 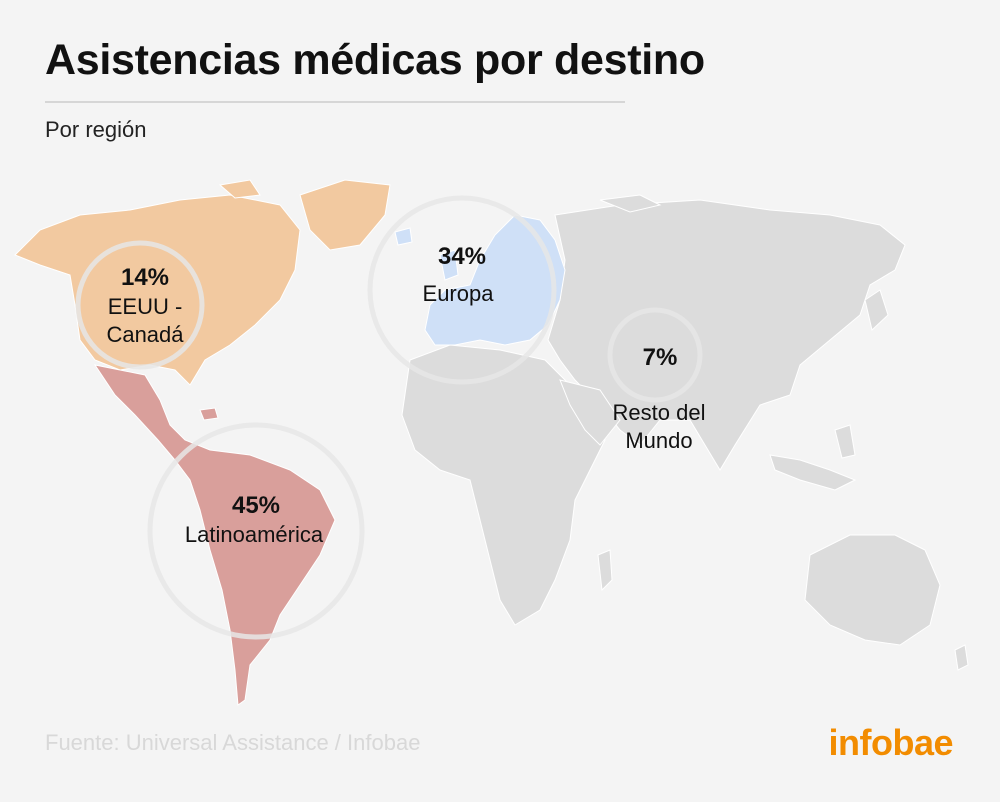 I want to click on rest-highlight-circle, so click(x=655, y=355).